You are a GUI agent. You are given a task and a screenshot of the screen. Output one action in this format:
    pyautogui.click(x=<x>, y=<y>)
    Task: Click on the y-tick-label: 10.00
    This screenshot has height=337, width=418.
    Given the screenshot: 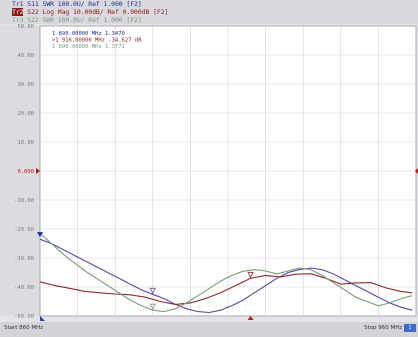 What is the action you would take?
    pyautogui.click(x=25, y=143)
    